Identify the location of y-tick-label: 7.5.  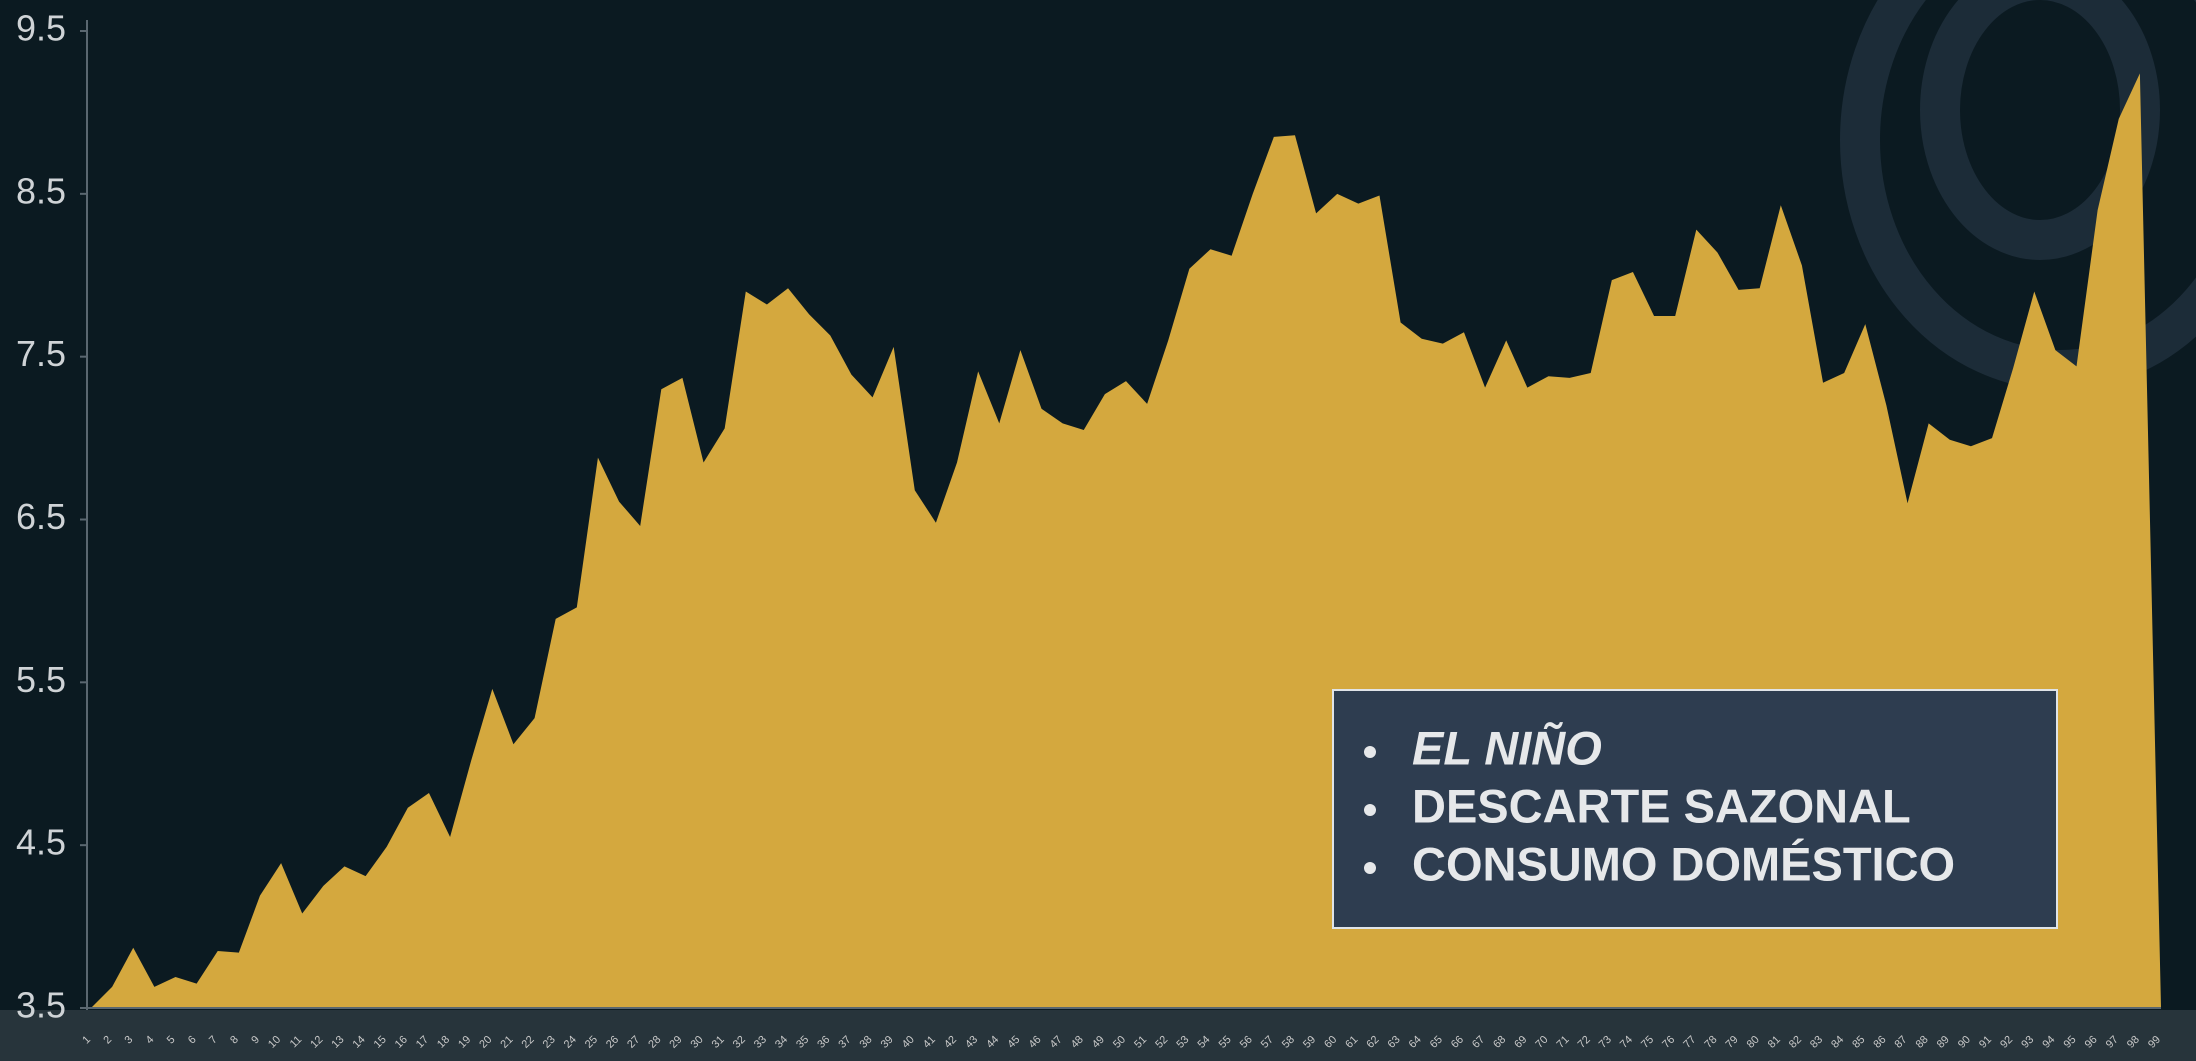
(41, 353).